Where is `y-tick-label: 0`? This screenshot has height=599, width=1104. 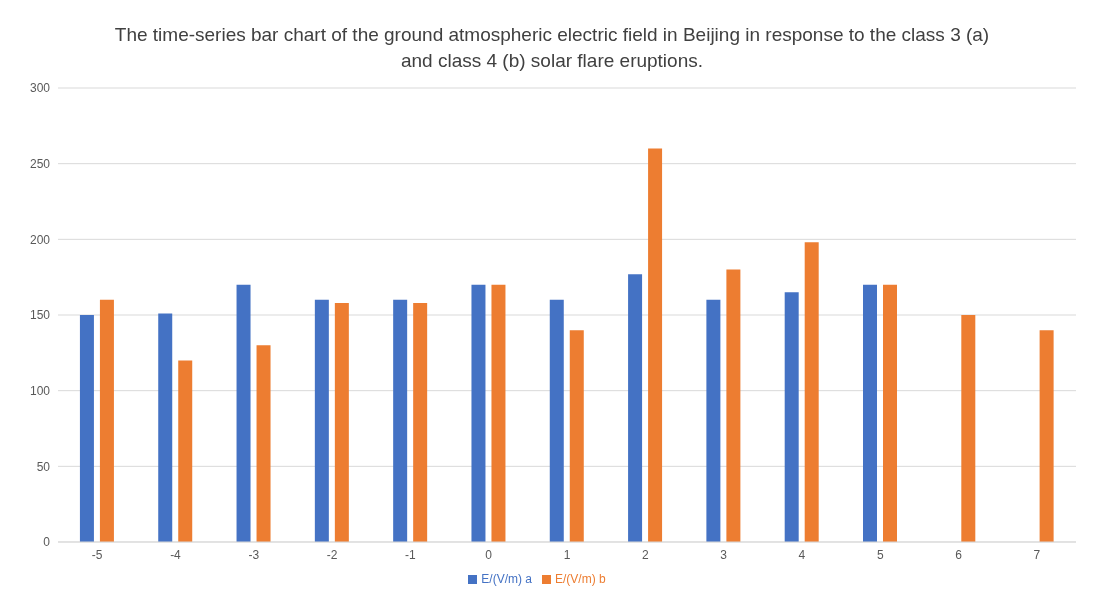
y-tick-label: 0 is located at coordinates (47, 542).